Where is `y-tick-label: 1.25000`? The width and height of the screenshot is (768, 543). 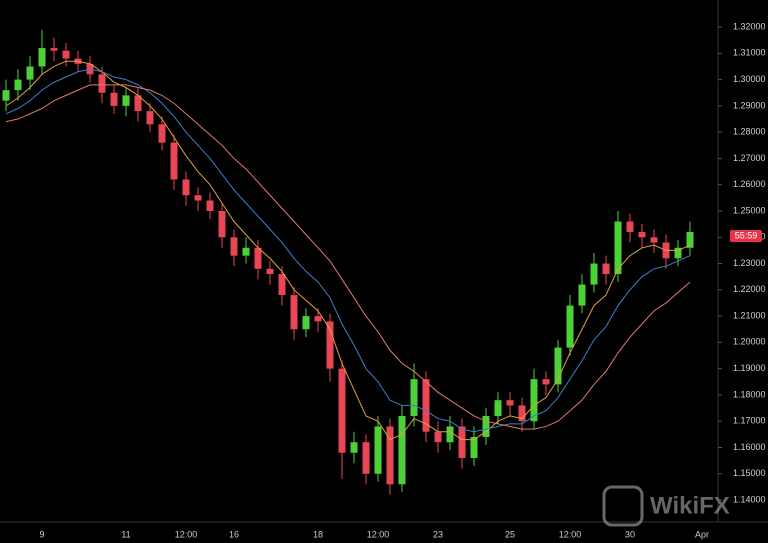
y-tick-label: 1.25000 is located at coordinates (749, 210).